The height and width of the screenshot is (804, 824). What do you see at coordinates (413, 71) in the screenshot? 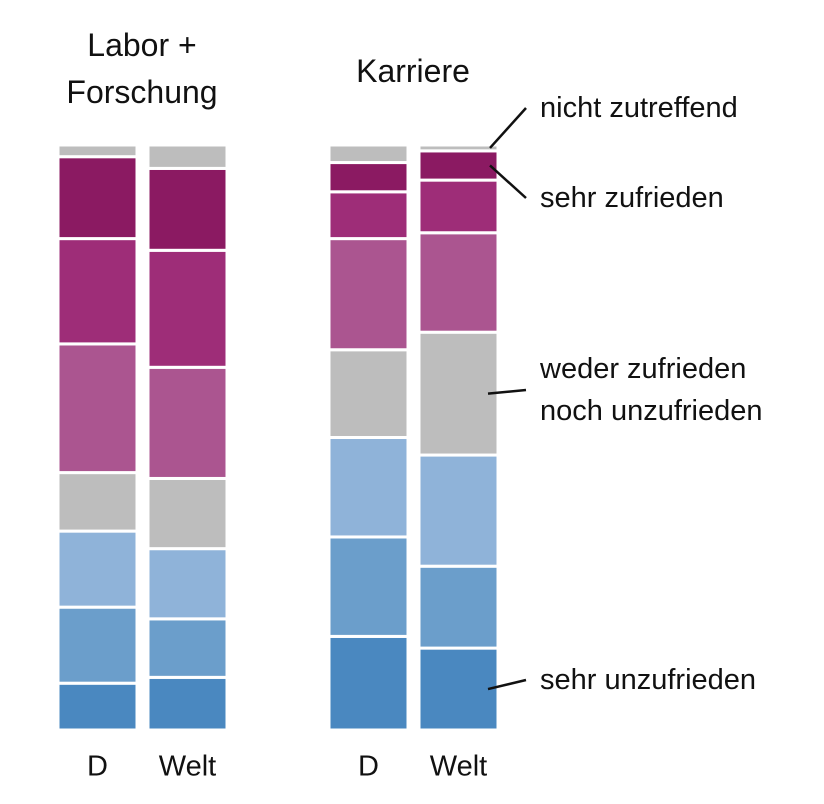
I see `chart-title: Karriere` at bounding box center [413, 71].